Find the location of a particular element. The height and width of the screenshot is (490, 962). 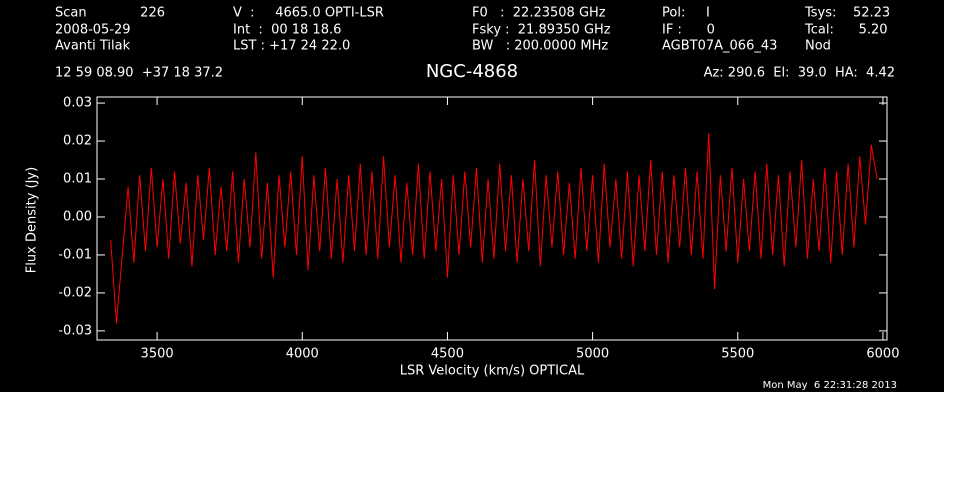

y-axis-label: Flux Density (Jy) is located at coordinates (32, 220).